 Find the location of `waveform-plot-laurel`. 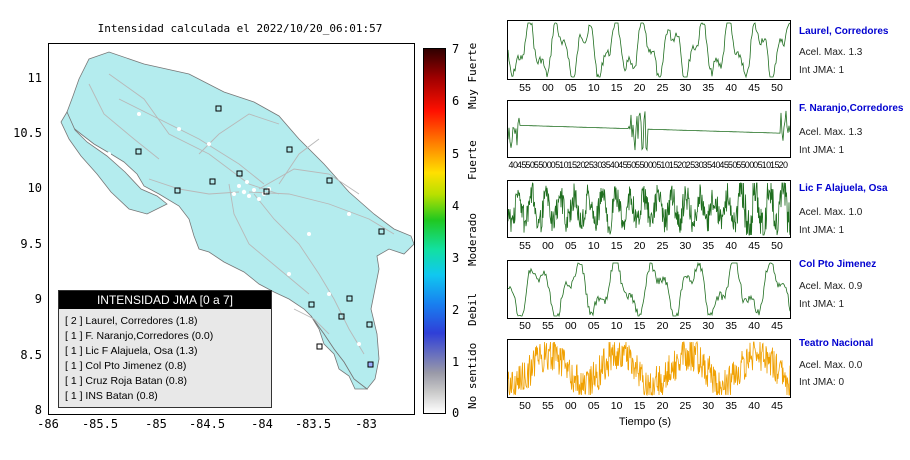

waveform-plot-laurel is located at coordinates (649, 50).